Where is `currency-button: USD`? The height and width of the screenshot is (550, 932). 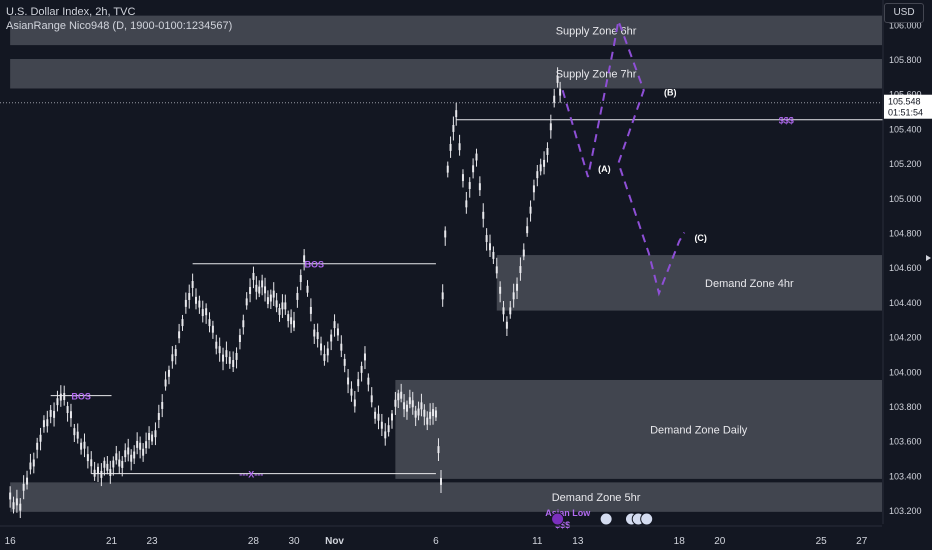 currency-button: USD is located at coordinates (904, 13).